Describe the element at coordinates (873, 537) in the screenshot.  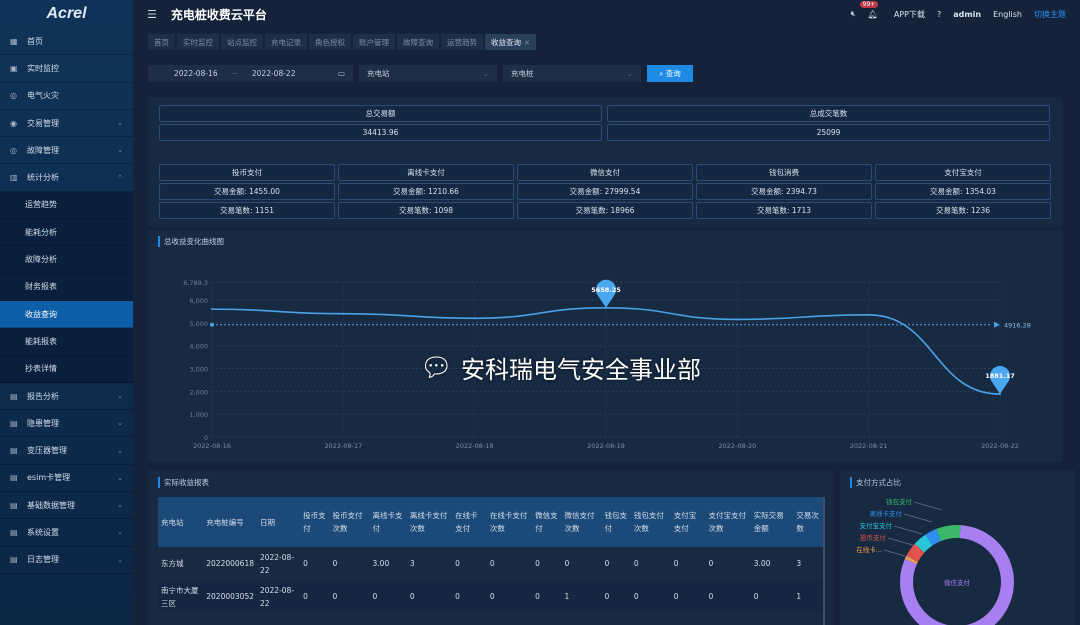
I see `pie-label: 投币支付` at that location.